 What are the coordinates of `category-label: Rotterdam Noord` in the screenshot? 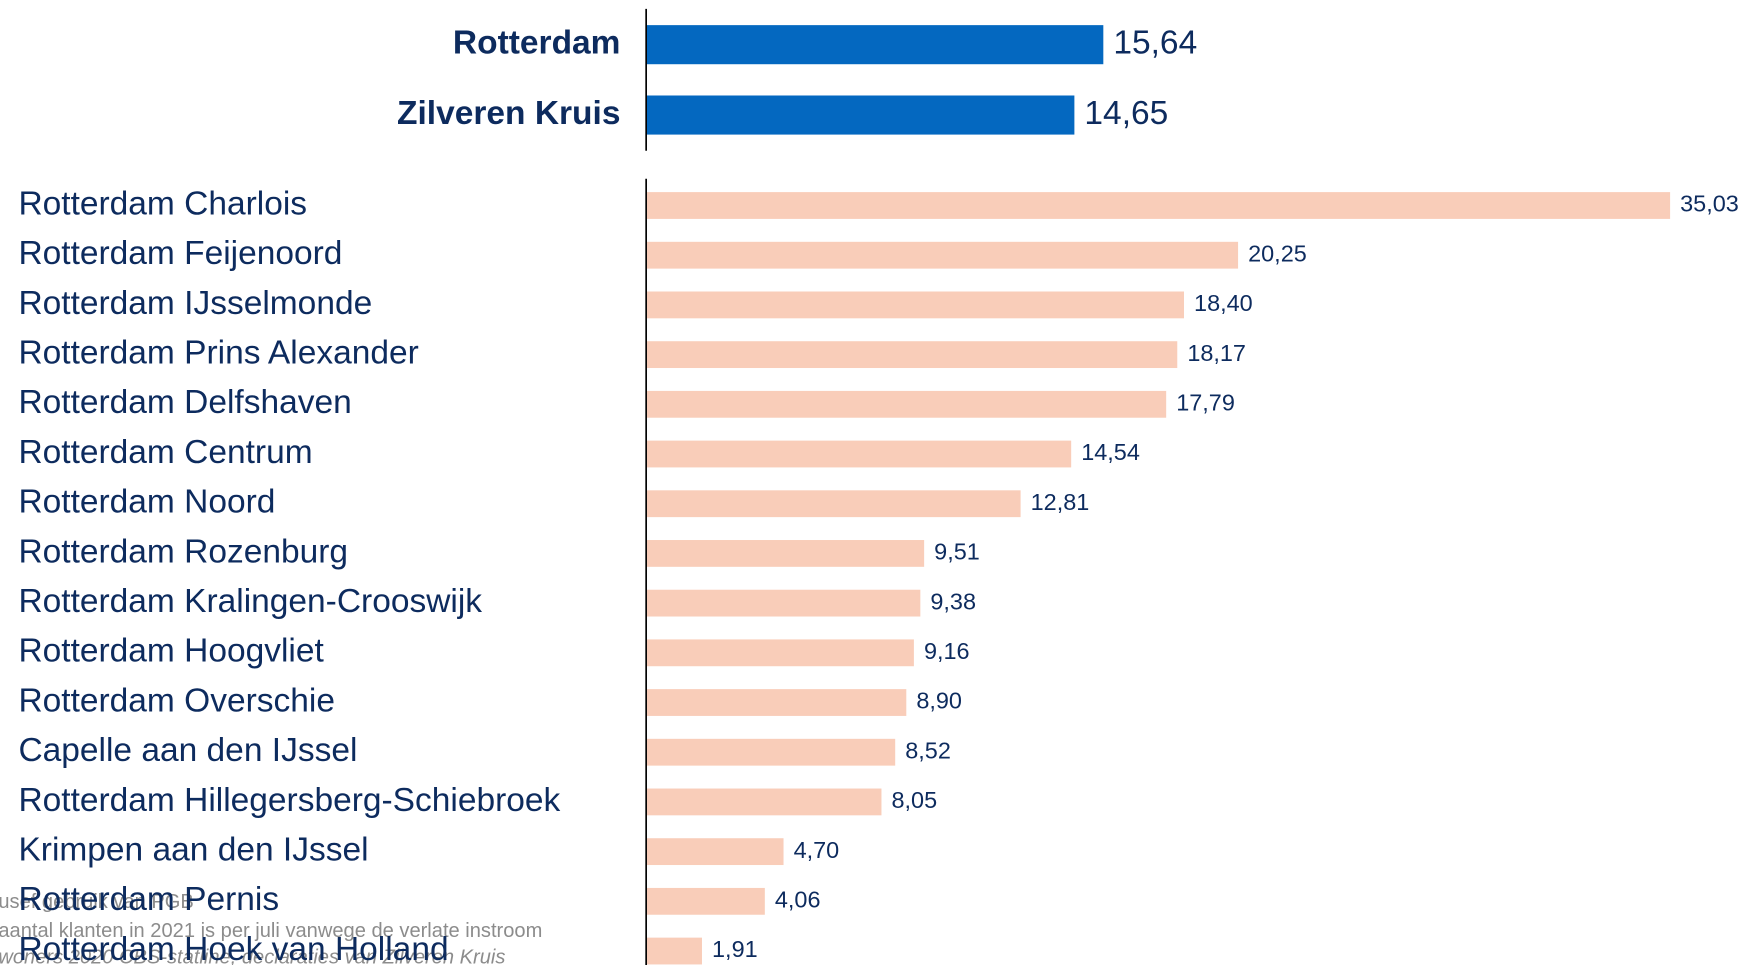 It's located at (146, 502).